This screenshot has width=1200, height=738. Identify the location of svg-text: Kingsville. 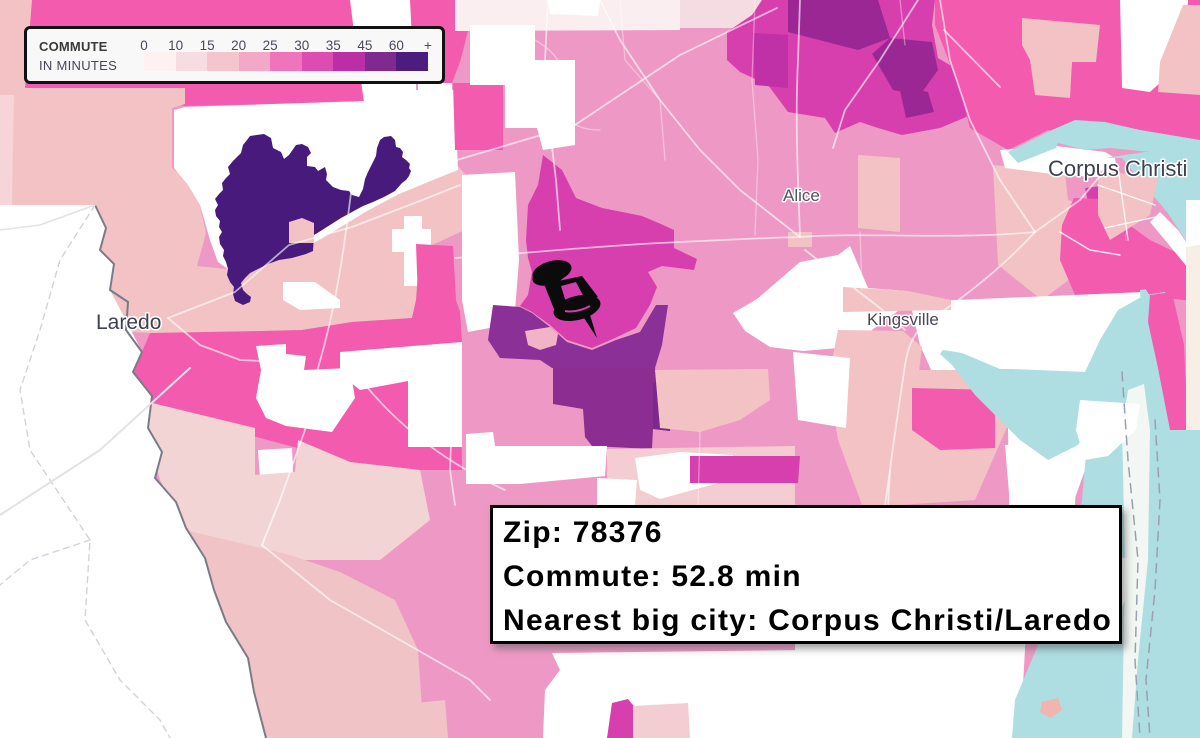
(903, 319).